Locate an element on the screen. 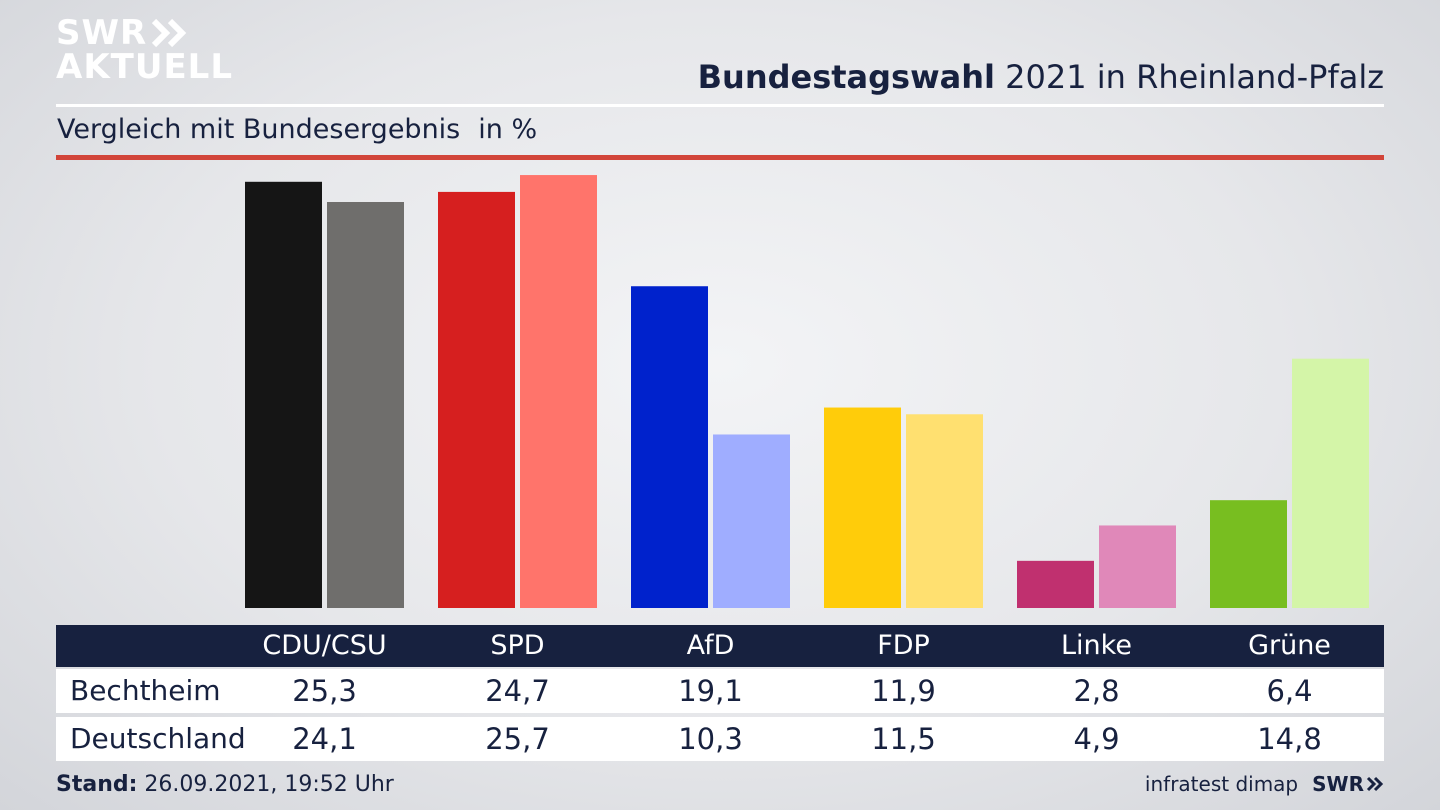 The image size is (1440, 810). category-label-fdp: FDP is located at coordinates (903, 645).